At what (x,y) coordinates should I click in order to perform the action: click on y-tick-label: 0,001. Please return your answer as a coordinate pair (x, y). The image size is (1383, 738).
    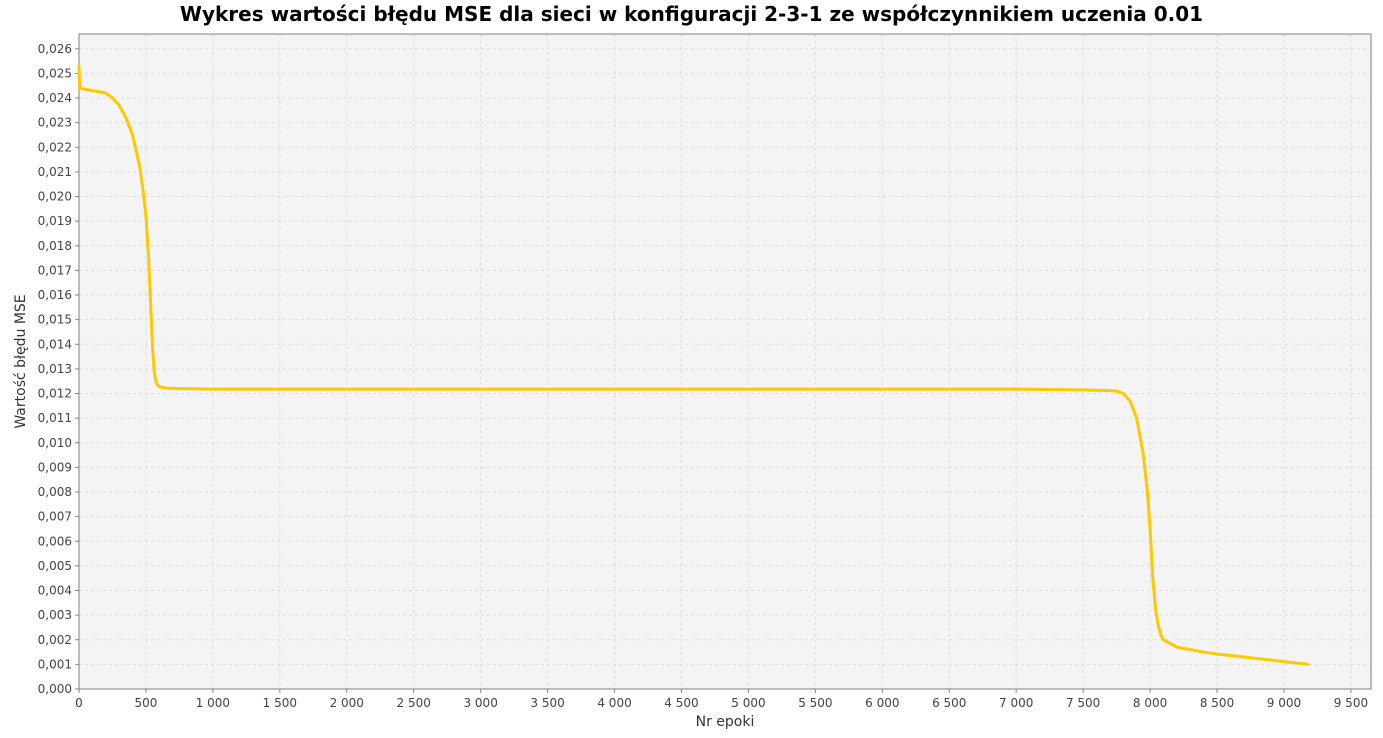
    Looking at the image, I should click on (55, 664).